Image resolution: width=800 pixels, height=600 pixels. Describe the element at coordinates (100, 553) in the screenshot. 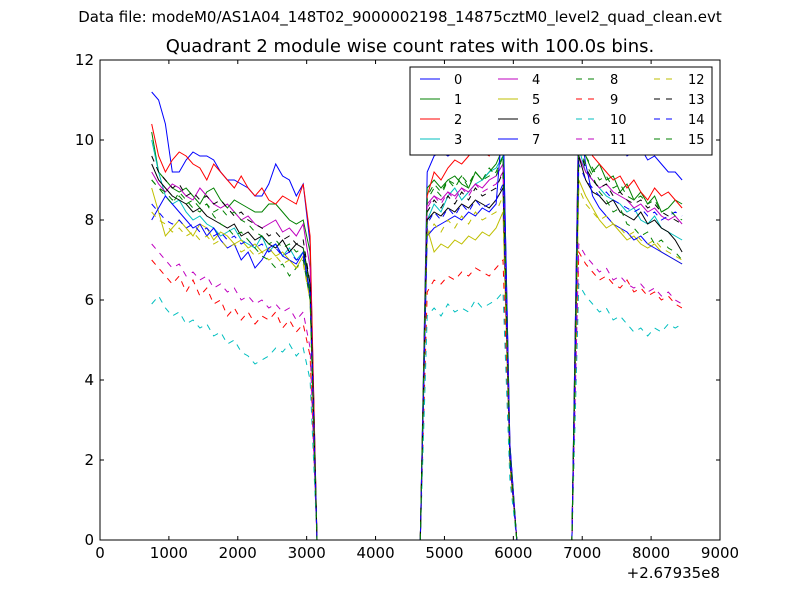

I see `x-tick-label: 0` at that location.